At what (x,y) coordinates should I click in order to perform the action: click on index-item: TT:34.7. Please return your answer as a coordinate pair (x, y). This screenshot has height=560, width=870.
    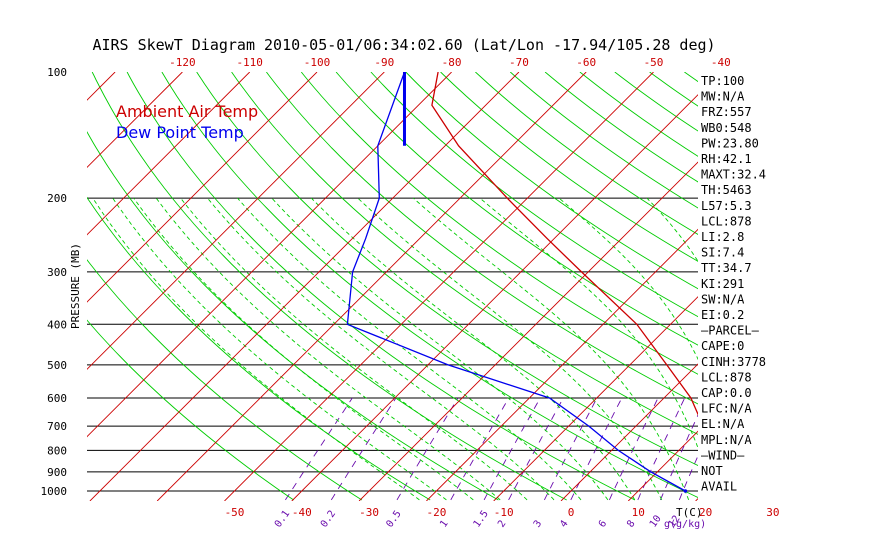
    Looking at the image, I should click on (726, 268).